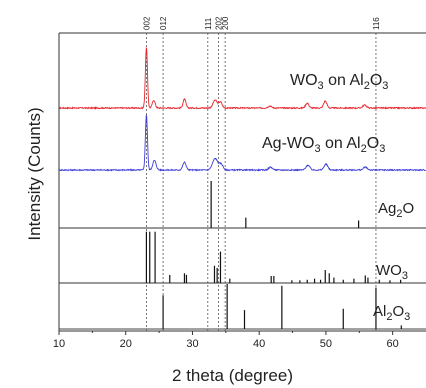 The image size is (426, 388). Describe the element at coordinates (218, 23) in the screenshot. I see `hkl-label: 202` at that location.